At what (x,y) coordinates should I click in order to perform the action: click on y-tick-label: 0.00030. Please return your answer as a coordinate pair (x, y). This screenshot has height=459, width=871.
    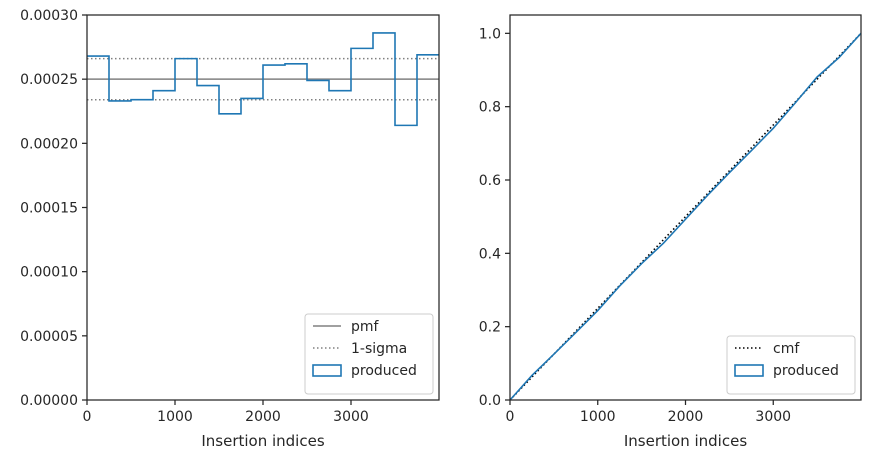
    Looking at the image, I should click on (49, 16).